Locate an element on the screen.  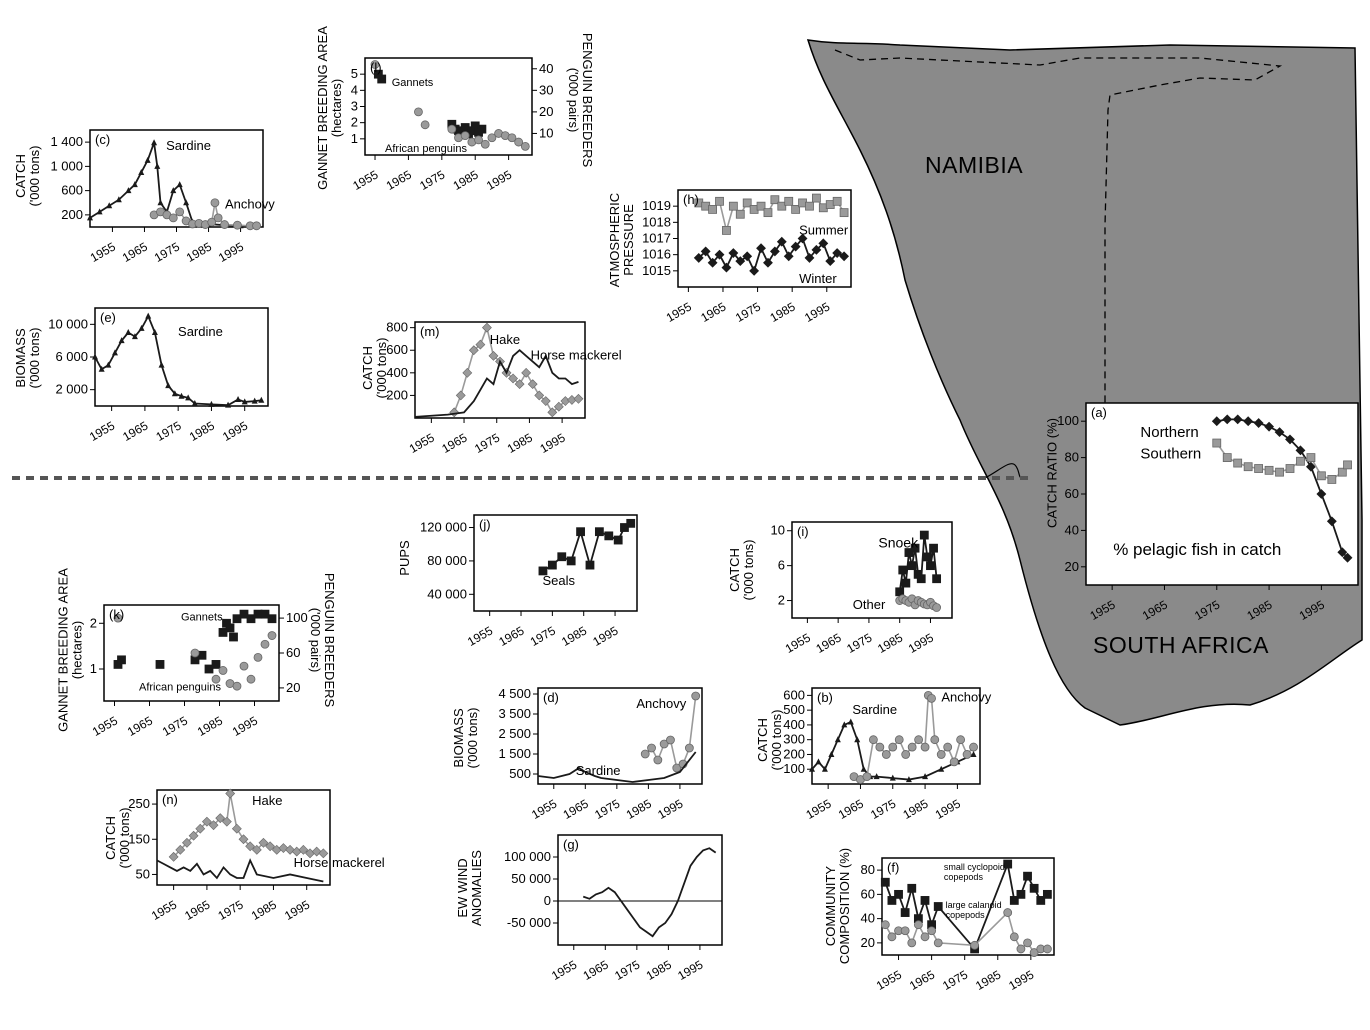
y-tick-label: 4 is located at coordinates (354, 89).